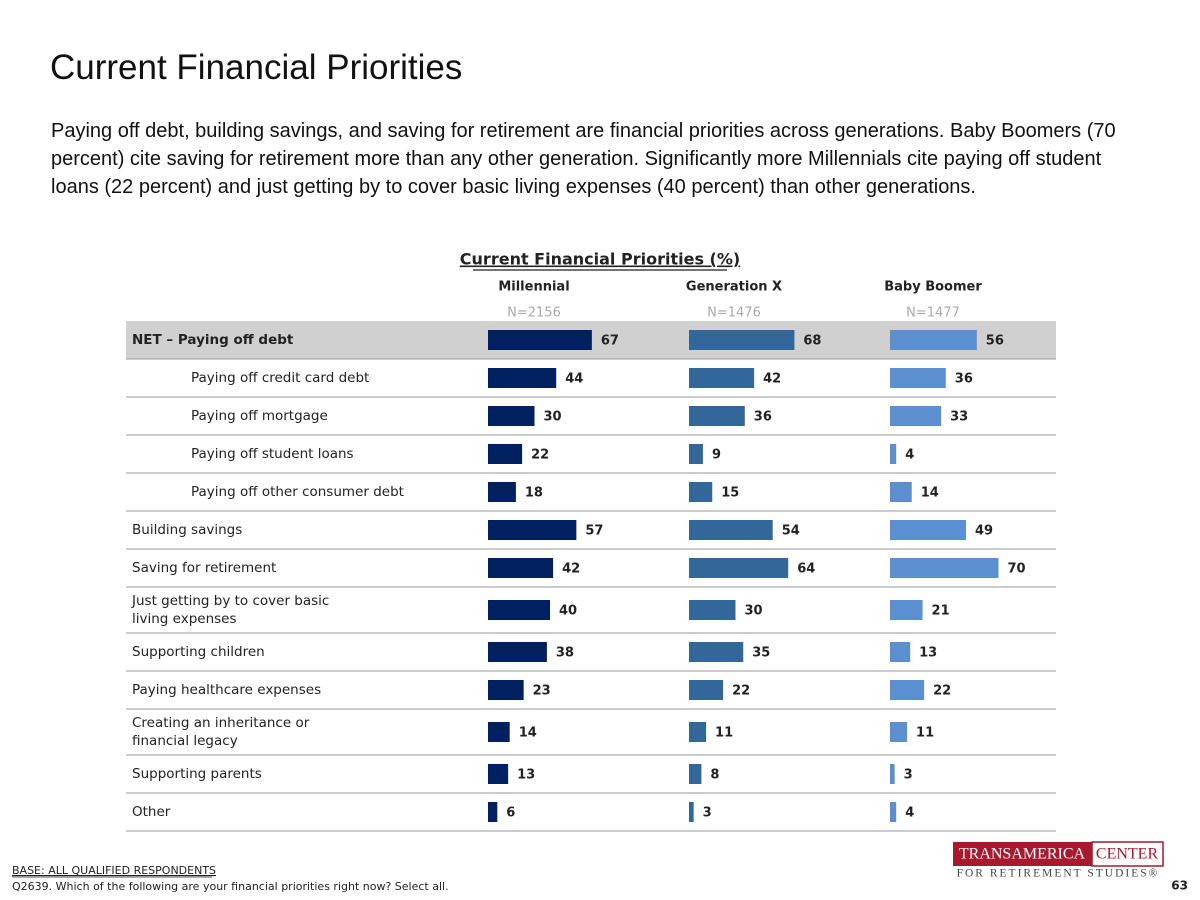 Image resolution: width=1200 pixels, height=900 pixels. Describe the element at coordinates (187, 530) in the screenshot. I see `row-label: Building savings` at that location.